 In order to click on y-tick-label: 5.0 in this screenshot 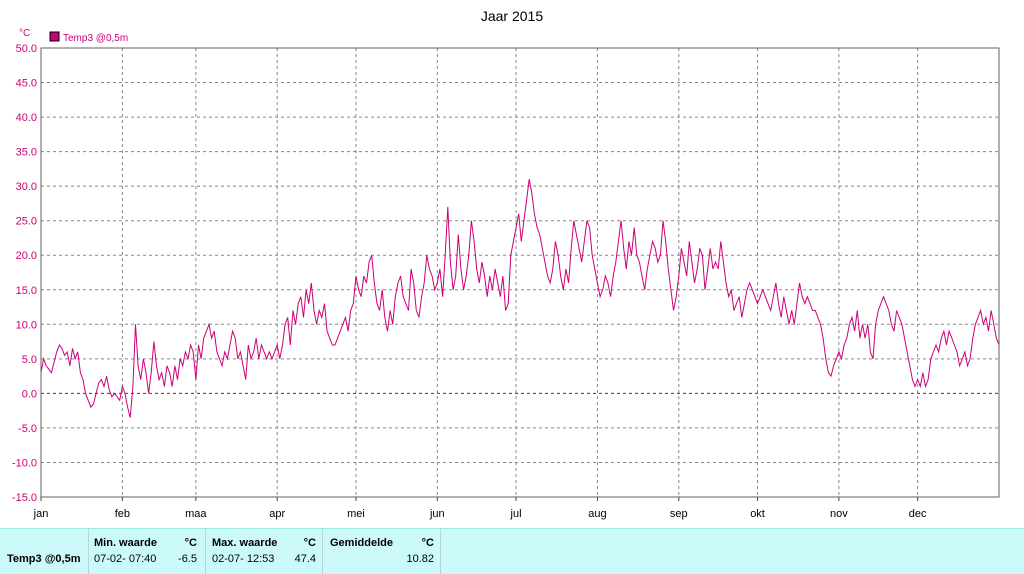, I will do `click(29, 360)`.